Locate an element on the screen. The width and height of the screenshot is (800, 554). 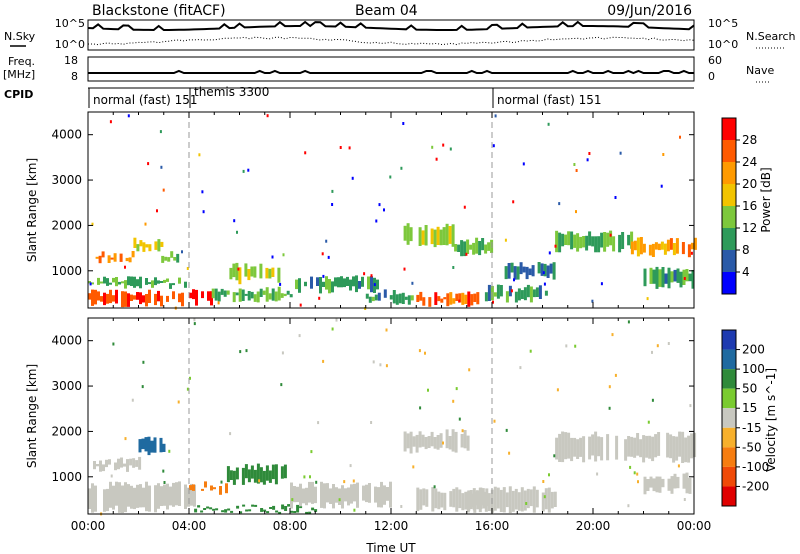
nsearch-tick-high: 10^5 is located at coordinates (723, 23).